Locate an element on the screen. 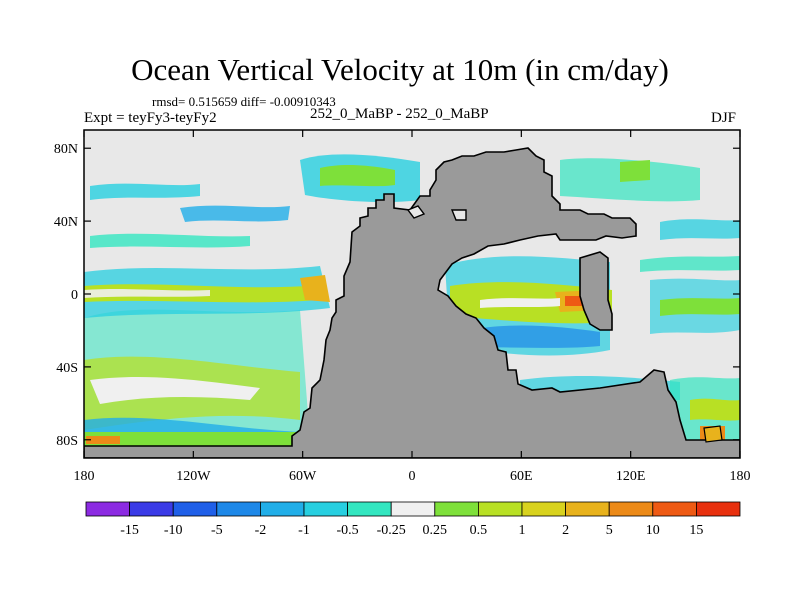  y-tick-label: 0 is located at coordinates (74, 295).